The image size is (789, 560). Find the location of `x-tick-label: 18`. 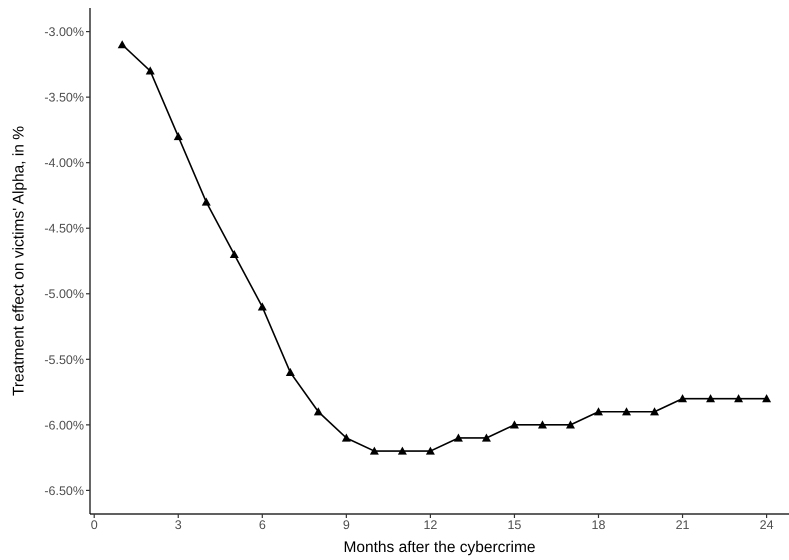

x-tick-label: 18 is located at coordinates (599, 525).